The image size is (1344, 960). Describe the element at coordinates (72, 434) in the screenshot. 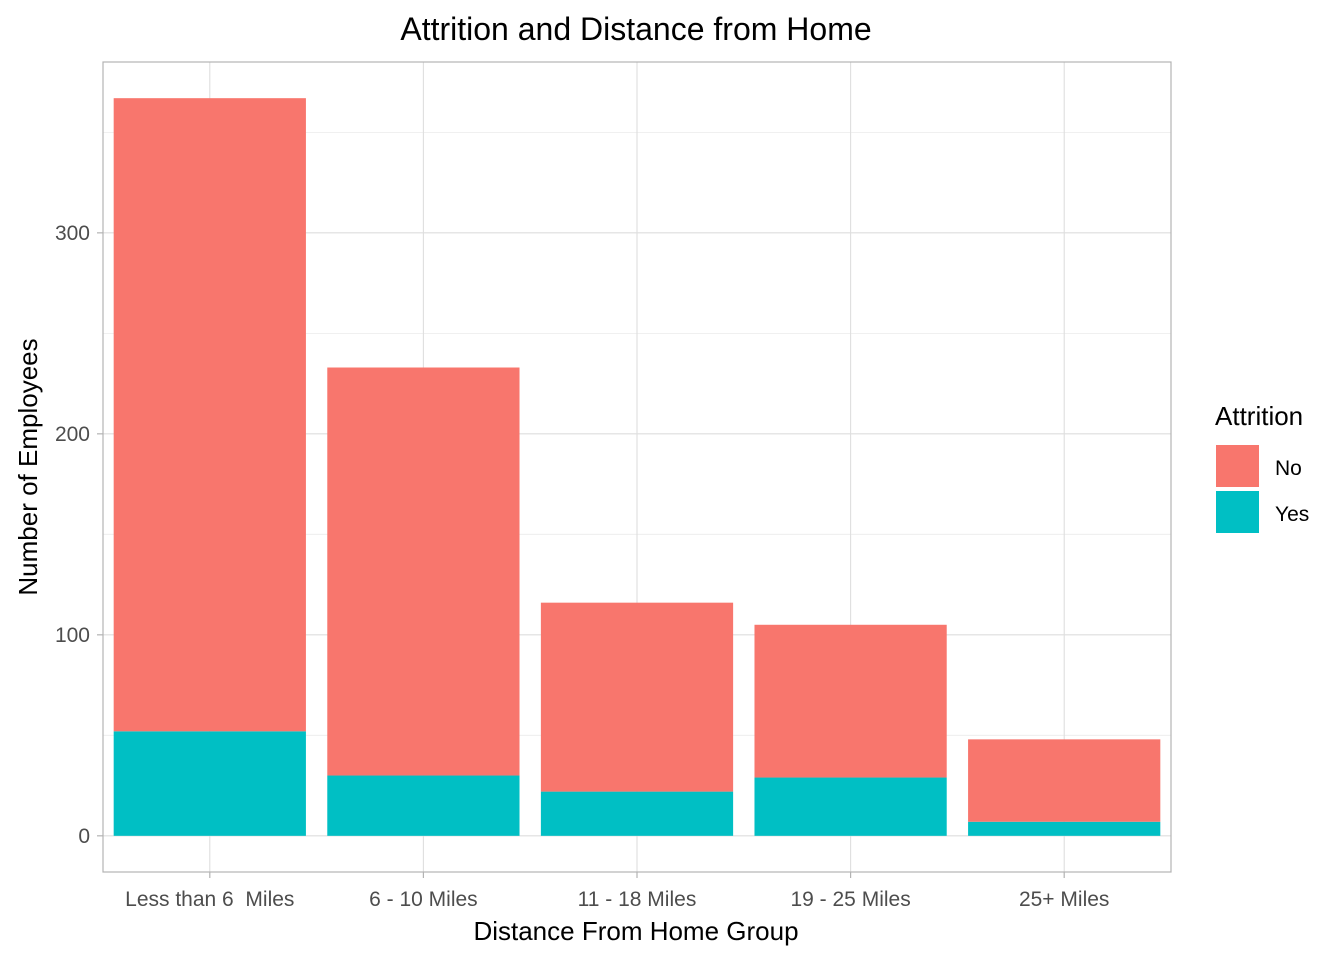

I see `y-tick-label: 200` at that location.